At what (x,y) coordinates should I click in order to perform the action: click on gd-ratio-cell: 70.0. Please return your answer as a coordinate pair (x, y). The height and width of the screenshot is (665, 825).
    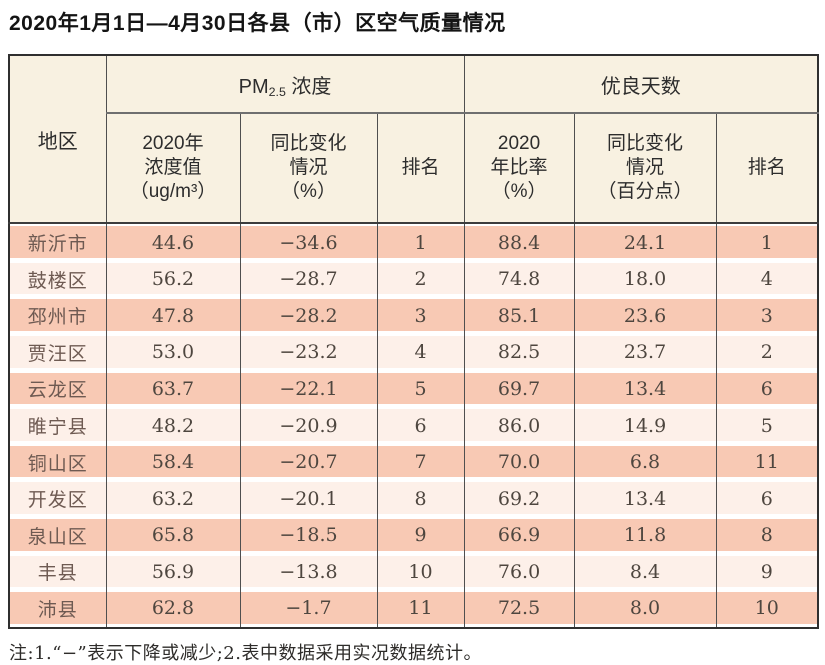
    Looking at the image, I should click on (519, 462).